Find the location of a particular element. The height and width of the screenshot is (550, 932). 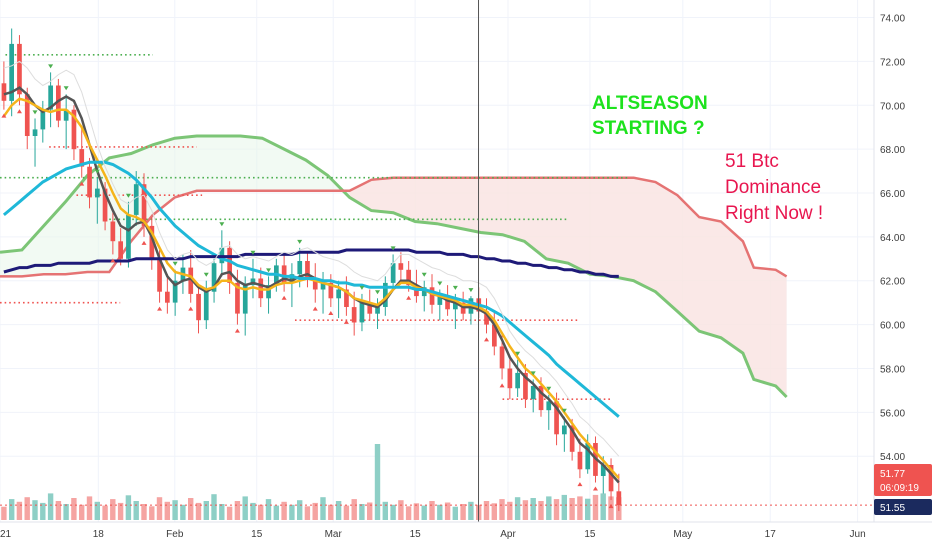

y-tick-label: 64.00 is located at coordinates (892, 238).